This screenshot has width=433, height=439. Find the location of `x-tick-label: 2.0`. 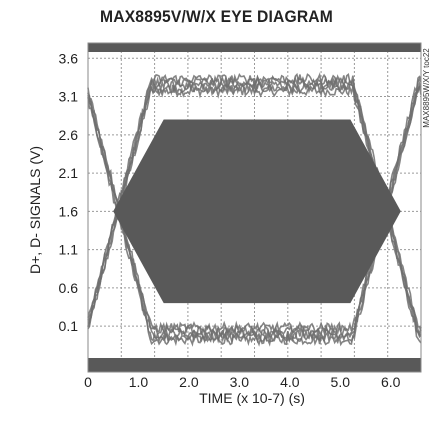

x-tick-label: 2.0 is located at coordinates (189, 382).